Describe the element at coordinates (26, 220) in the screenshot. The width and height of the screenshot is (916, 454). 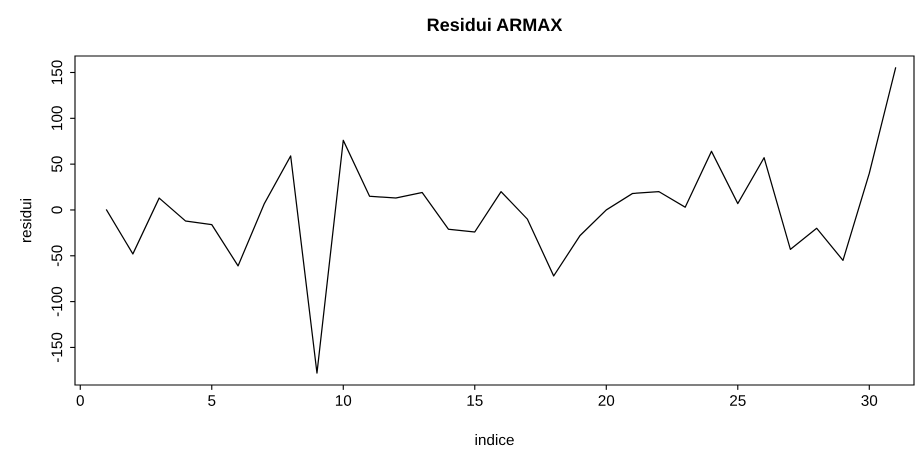
I see `y-axis-title: residui` at that location.